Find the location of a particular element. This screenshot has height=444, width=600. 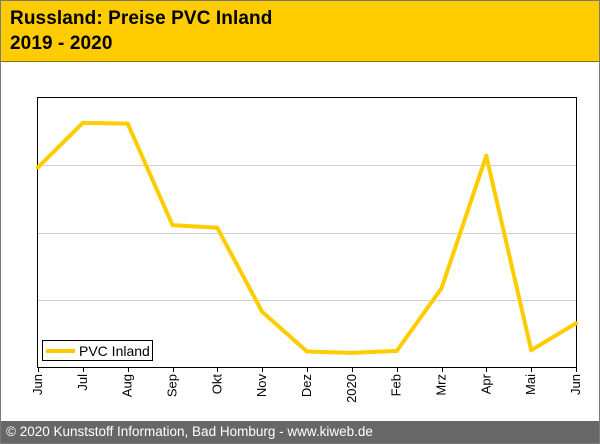

chart-subtitle: 2019 - 2020 is located at coordinates (61, 43).